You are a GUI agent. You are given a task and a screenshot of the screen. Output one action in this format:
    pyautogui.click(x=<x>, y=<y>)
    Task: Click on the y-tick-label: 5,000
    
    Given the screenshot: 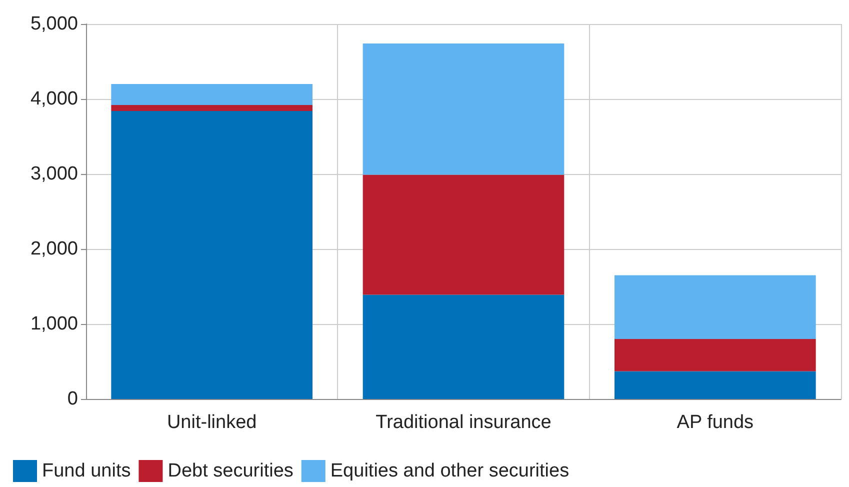 What is the action you would take?
    pyautogui.click(x=54, y=24)
    